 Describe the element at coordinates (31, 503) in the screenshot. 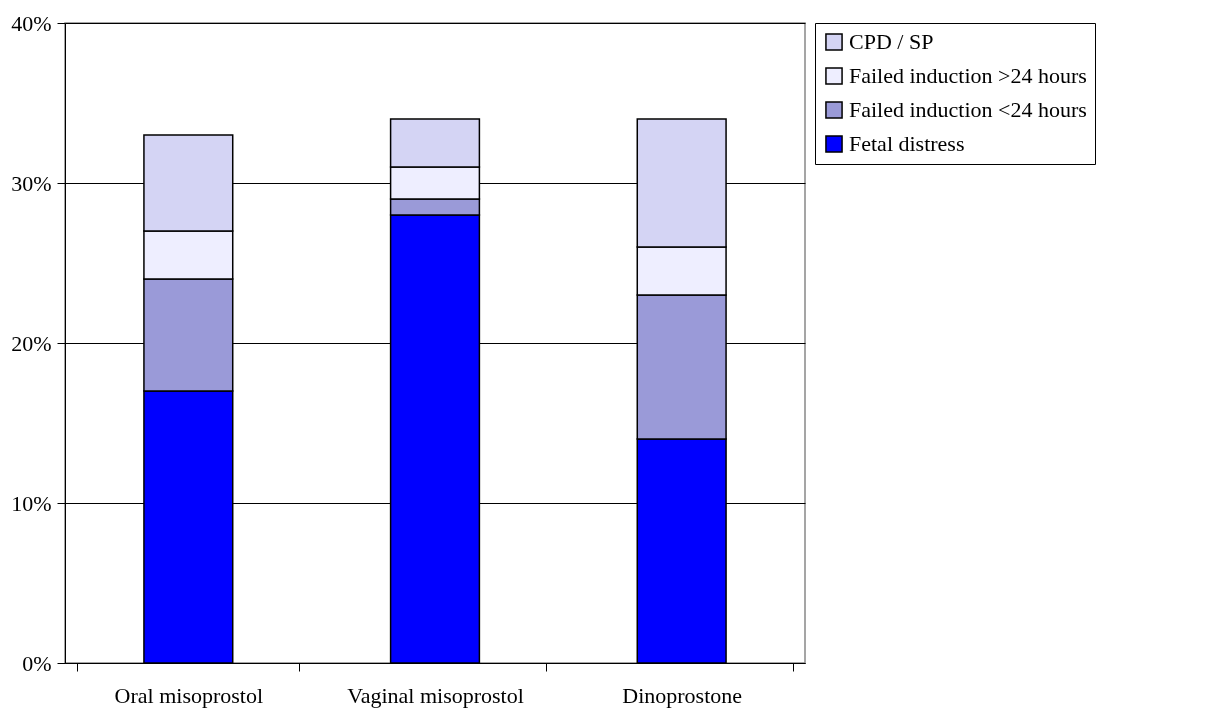

I see `y-tick-label: 10%` at that location.